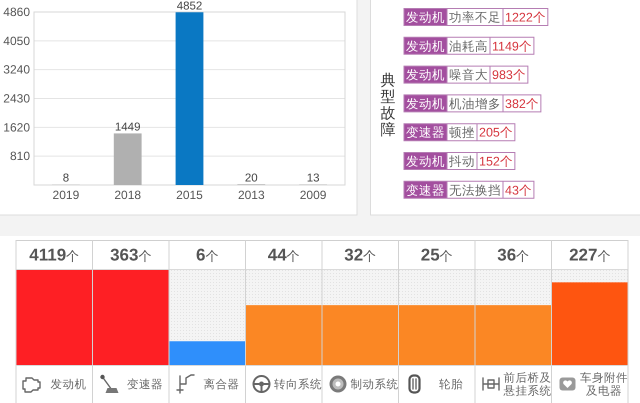 The image size is (640, 403). What do you see at coordinates (131, 255) in the screenshot?
I see `text: 363个` at bounding box center [131, 255].